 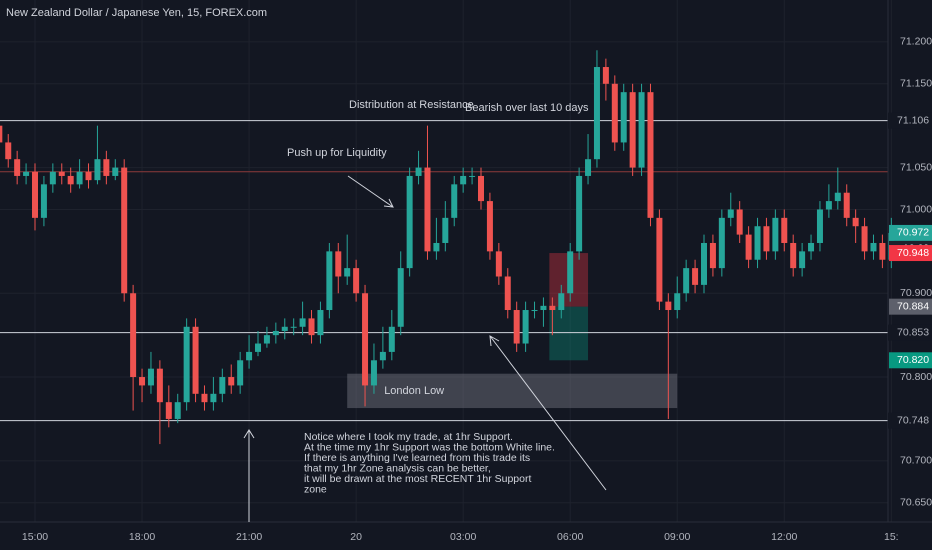 I want to click on price-label: 70.853, so click(x=913, y=332).